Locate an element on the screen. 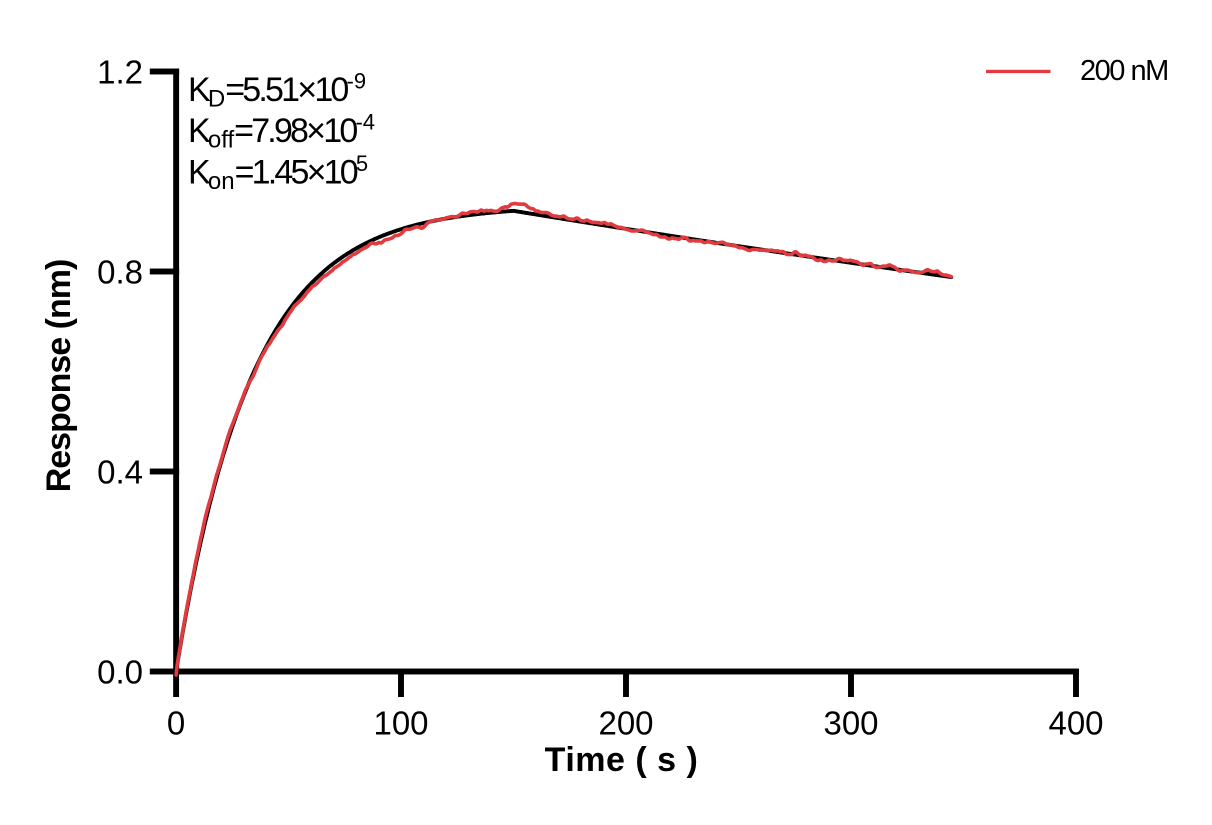 The width and height of the screenshot is (1212, 825). svg-text: 0.4 is located at coordinates (120, 471).